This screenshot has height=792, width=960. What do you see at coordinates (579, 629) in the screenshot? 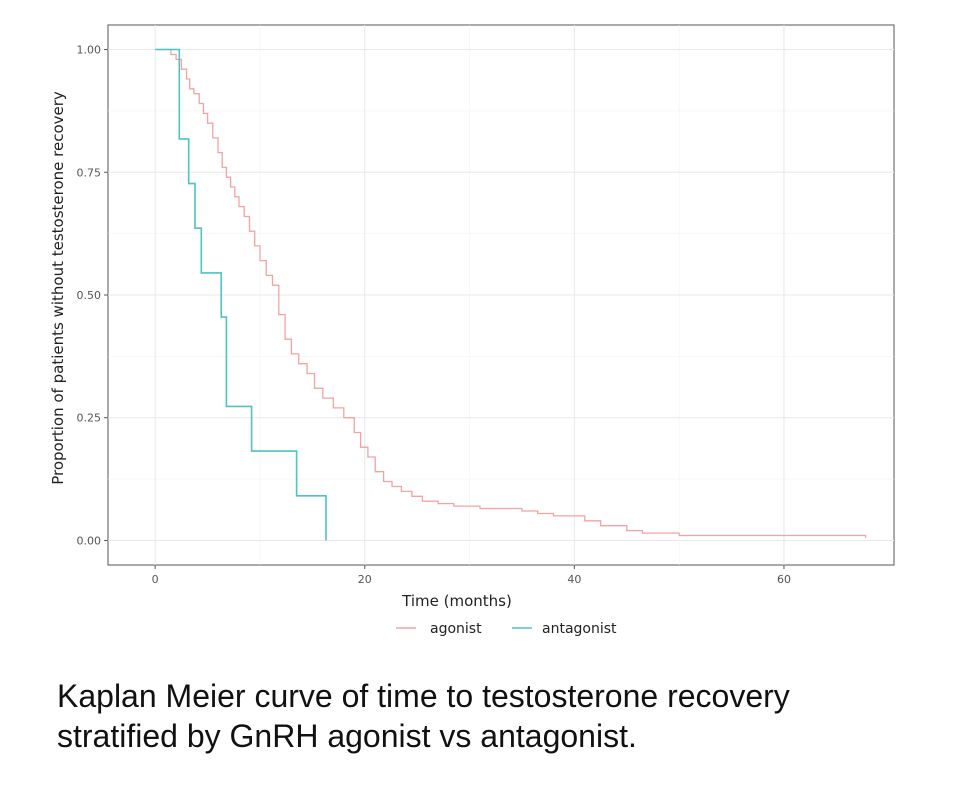
I see `legend-label-antagonist: antagonist` at bounding box center [579, 629].